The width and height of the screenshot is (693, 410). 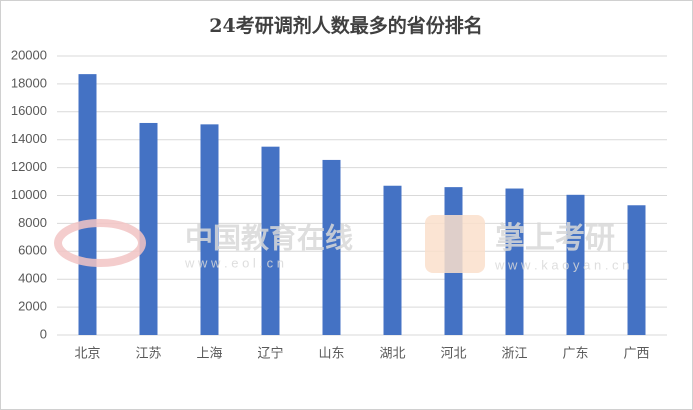 What do you see at coordinates (575, 352) in the screenshot?
I see `x-tick-label: 广东` at bounding box center [575, 352].